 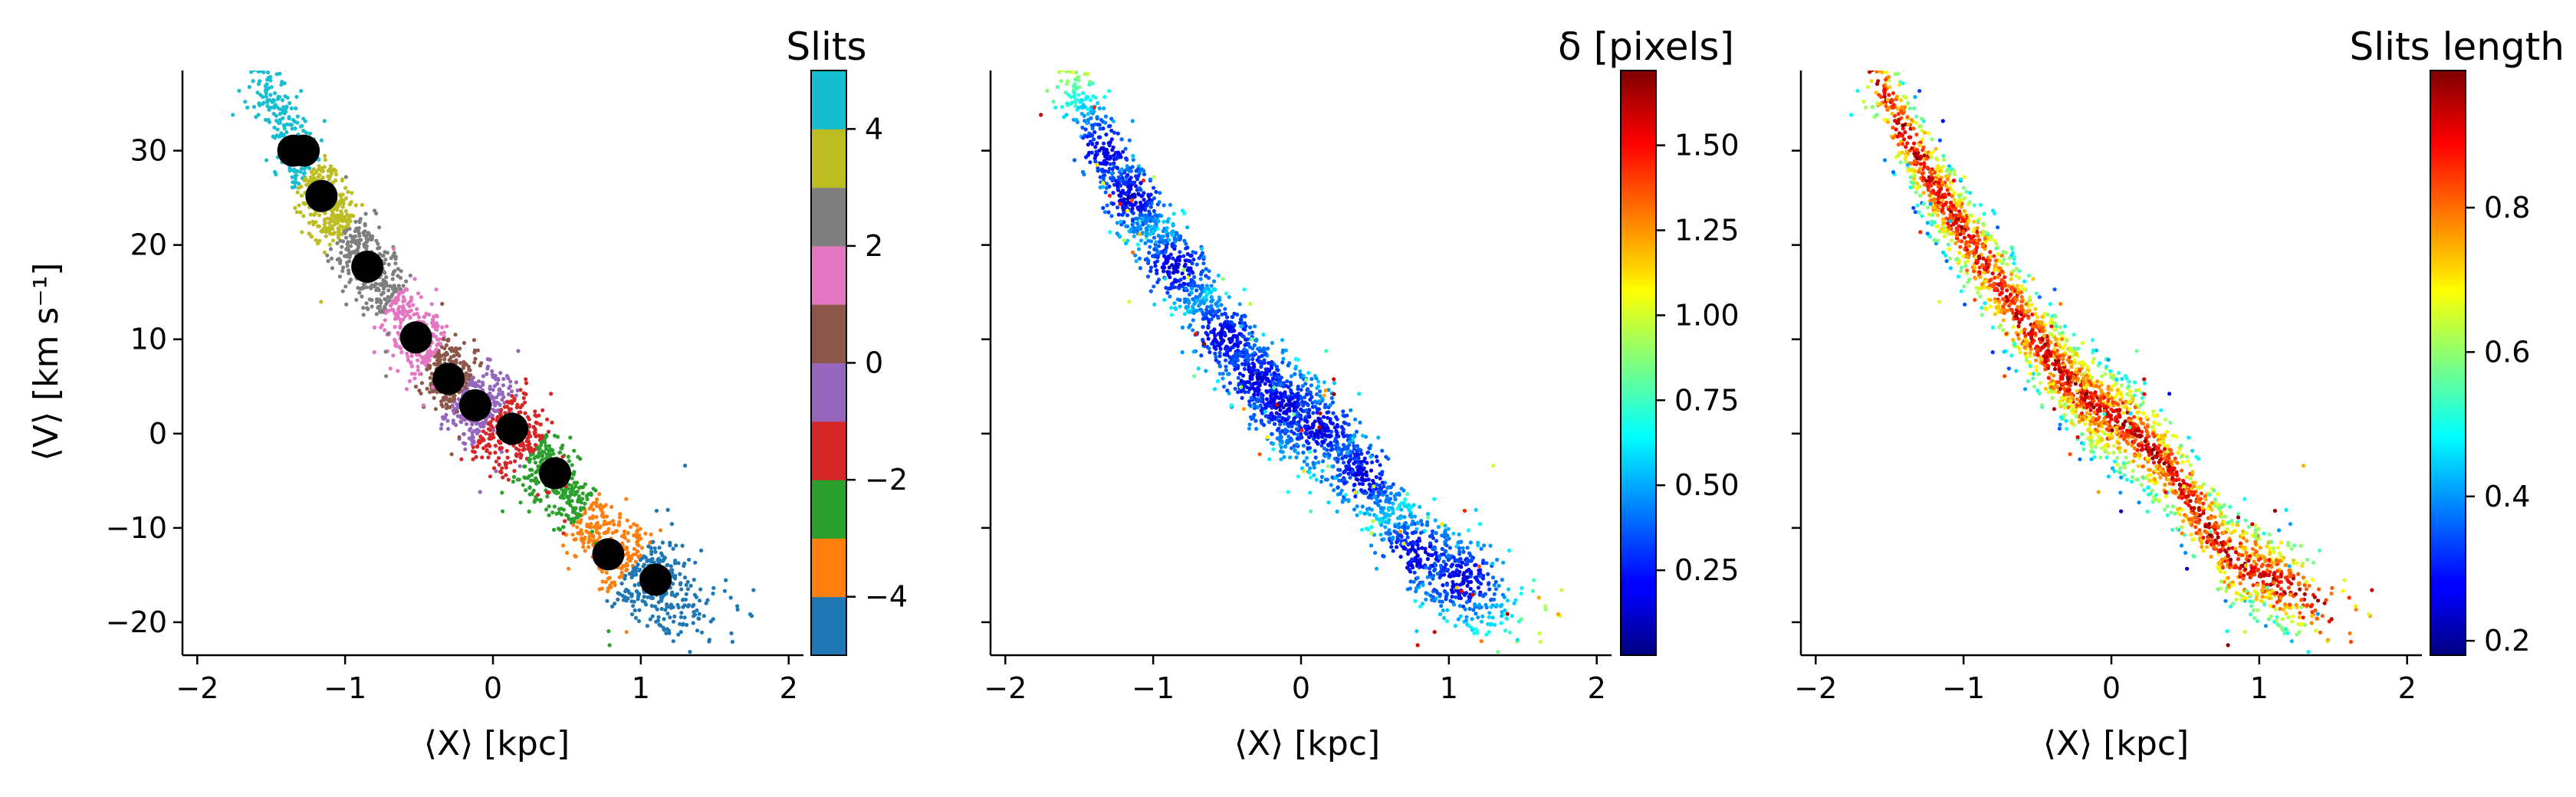 I want to click on colorbar-tick-label: 2, so click(x=874, y=246).